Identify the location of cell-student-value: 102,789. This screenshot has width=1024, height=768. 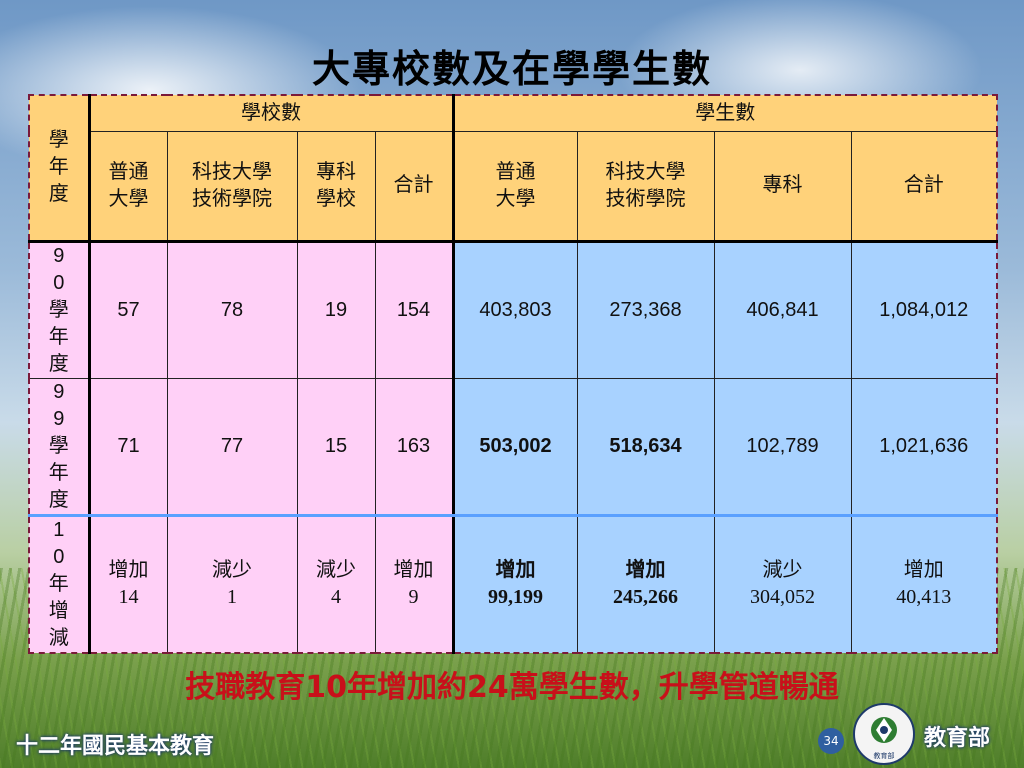
(782, 447).